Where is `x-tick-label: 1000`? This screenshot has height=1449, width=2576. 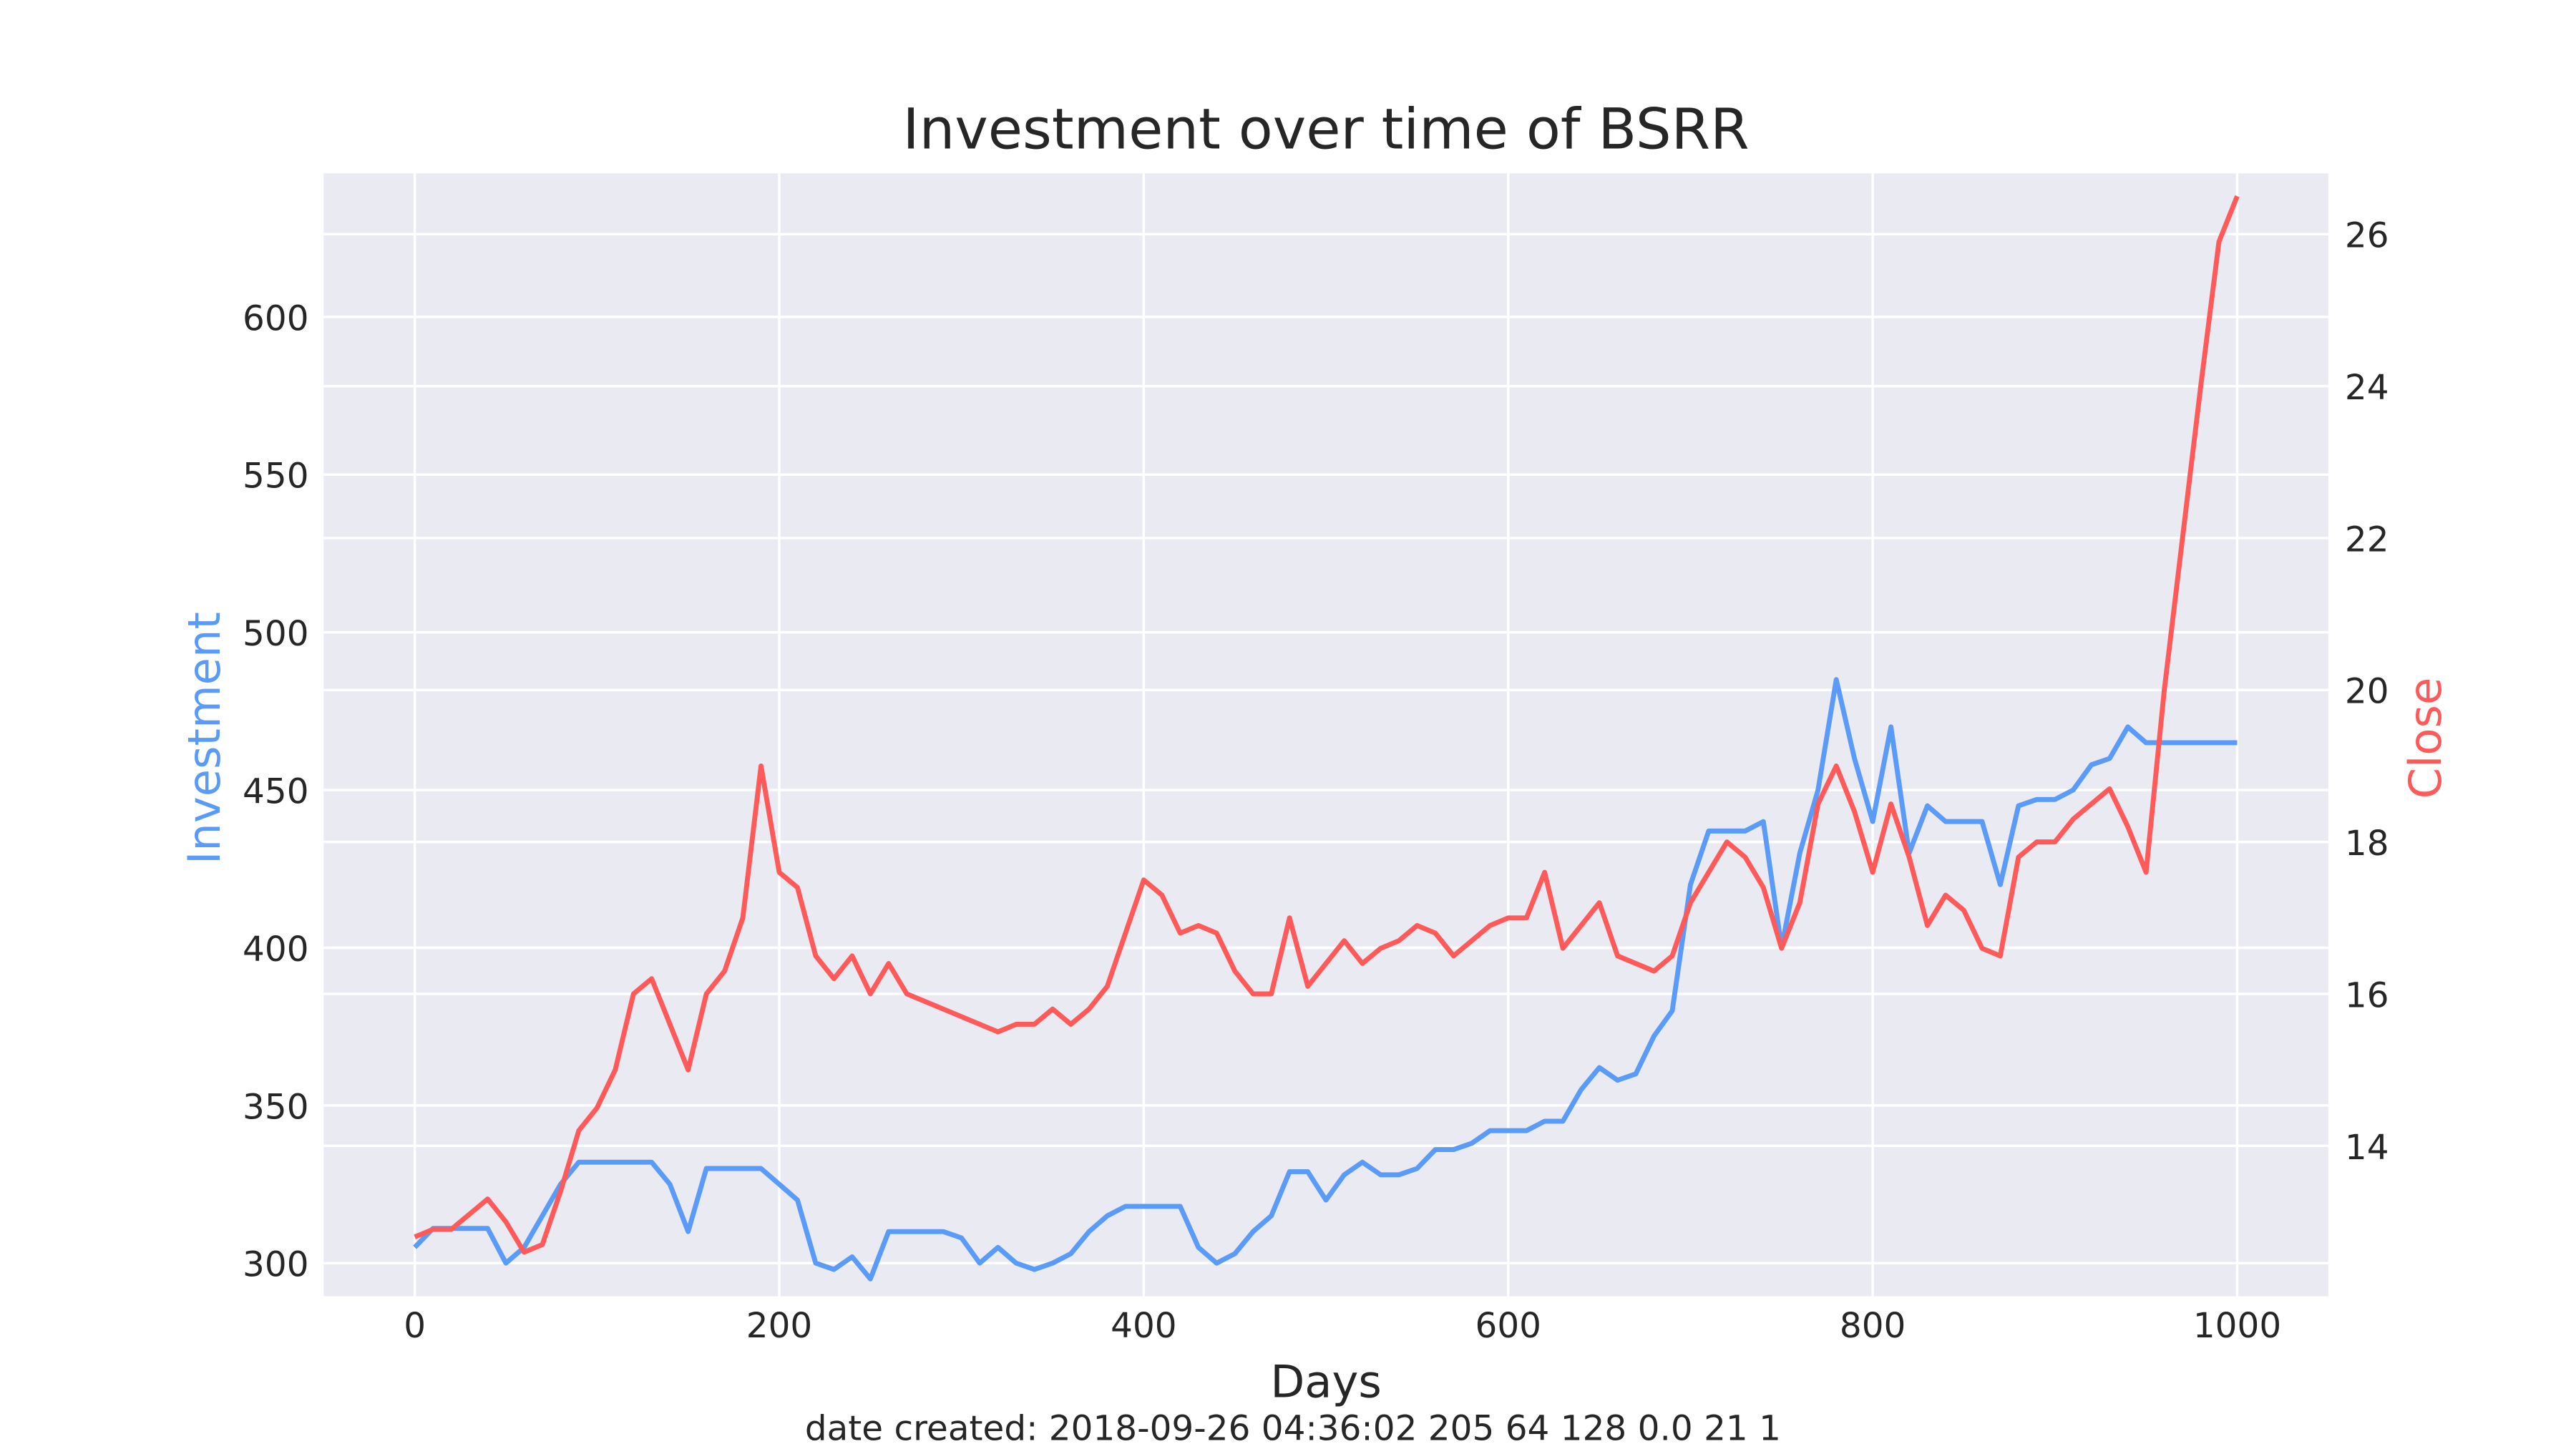 x-tick-label: 1000 is located at coordinates (2237, 1326).